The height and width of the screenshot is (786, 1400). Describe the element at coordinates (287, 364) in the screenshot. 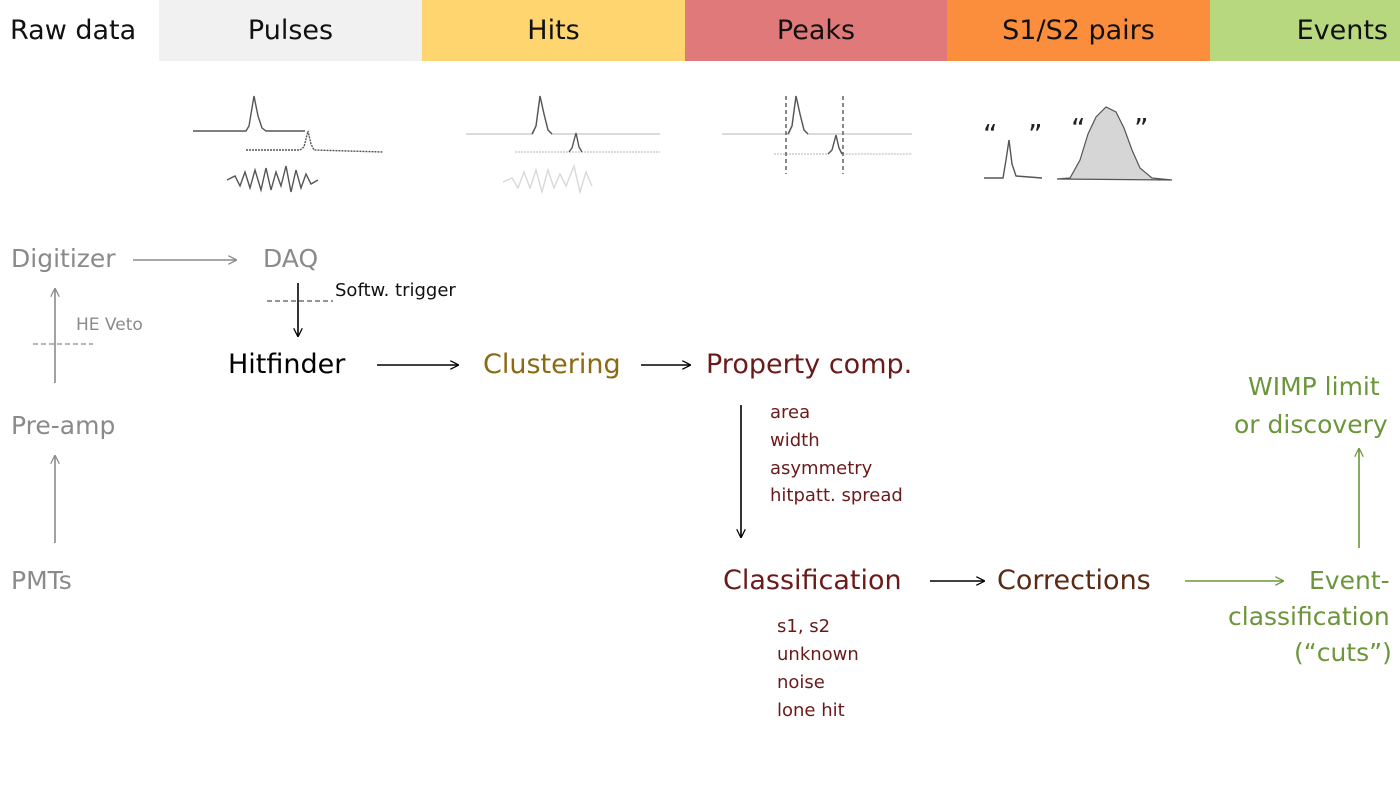

I see `hitfinder-label: Hitfinder` at that location.